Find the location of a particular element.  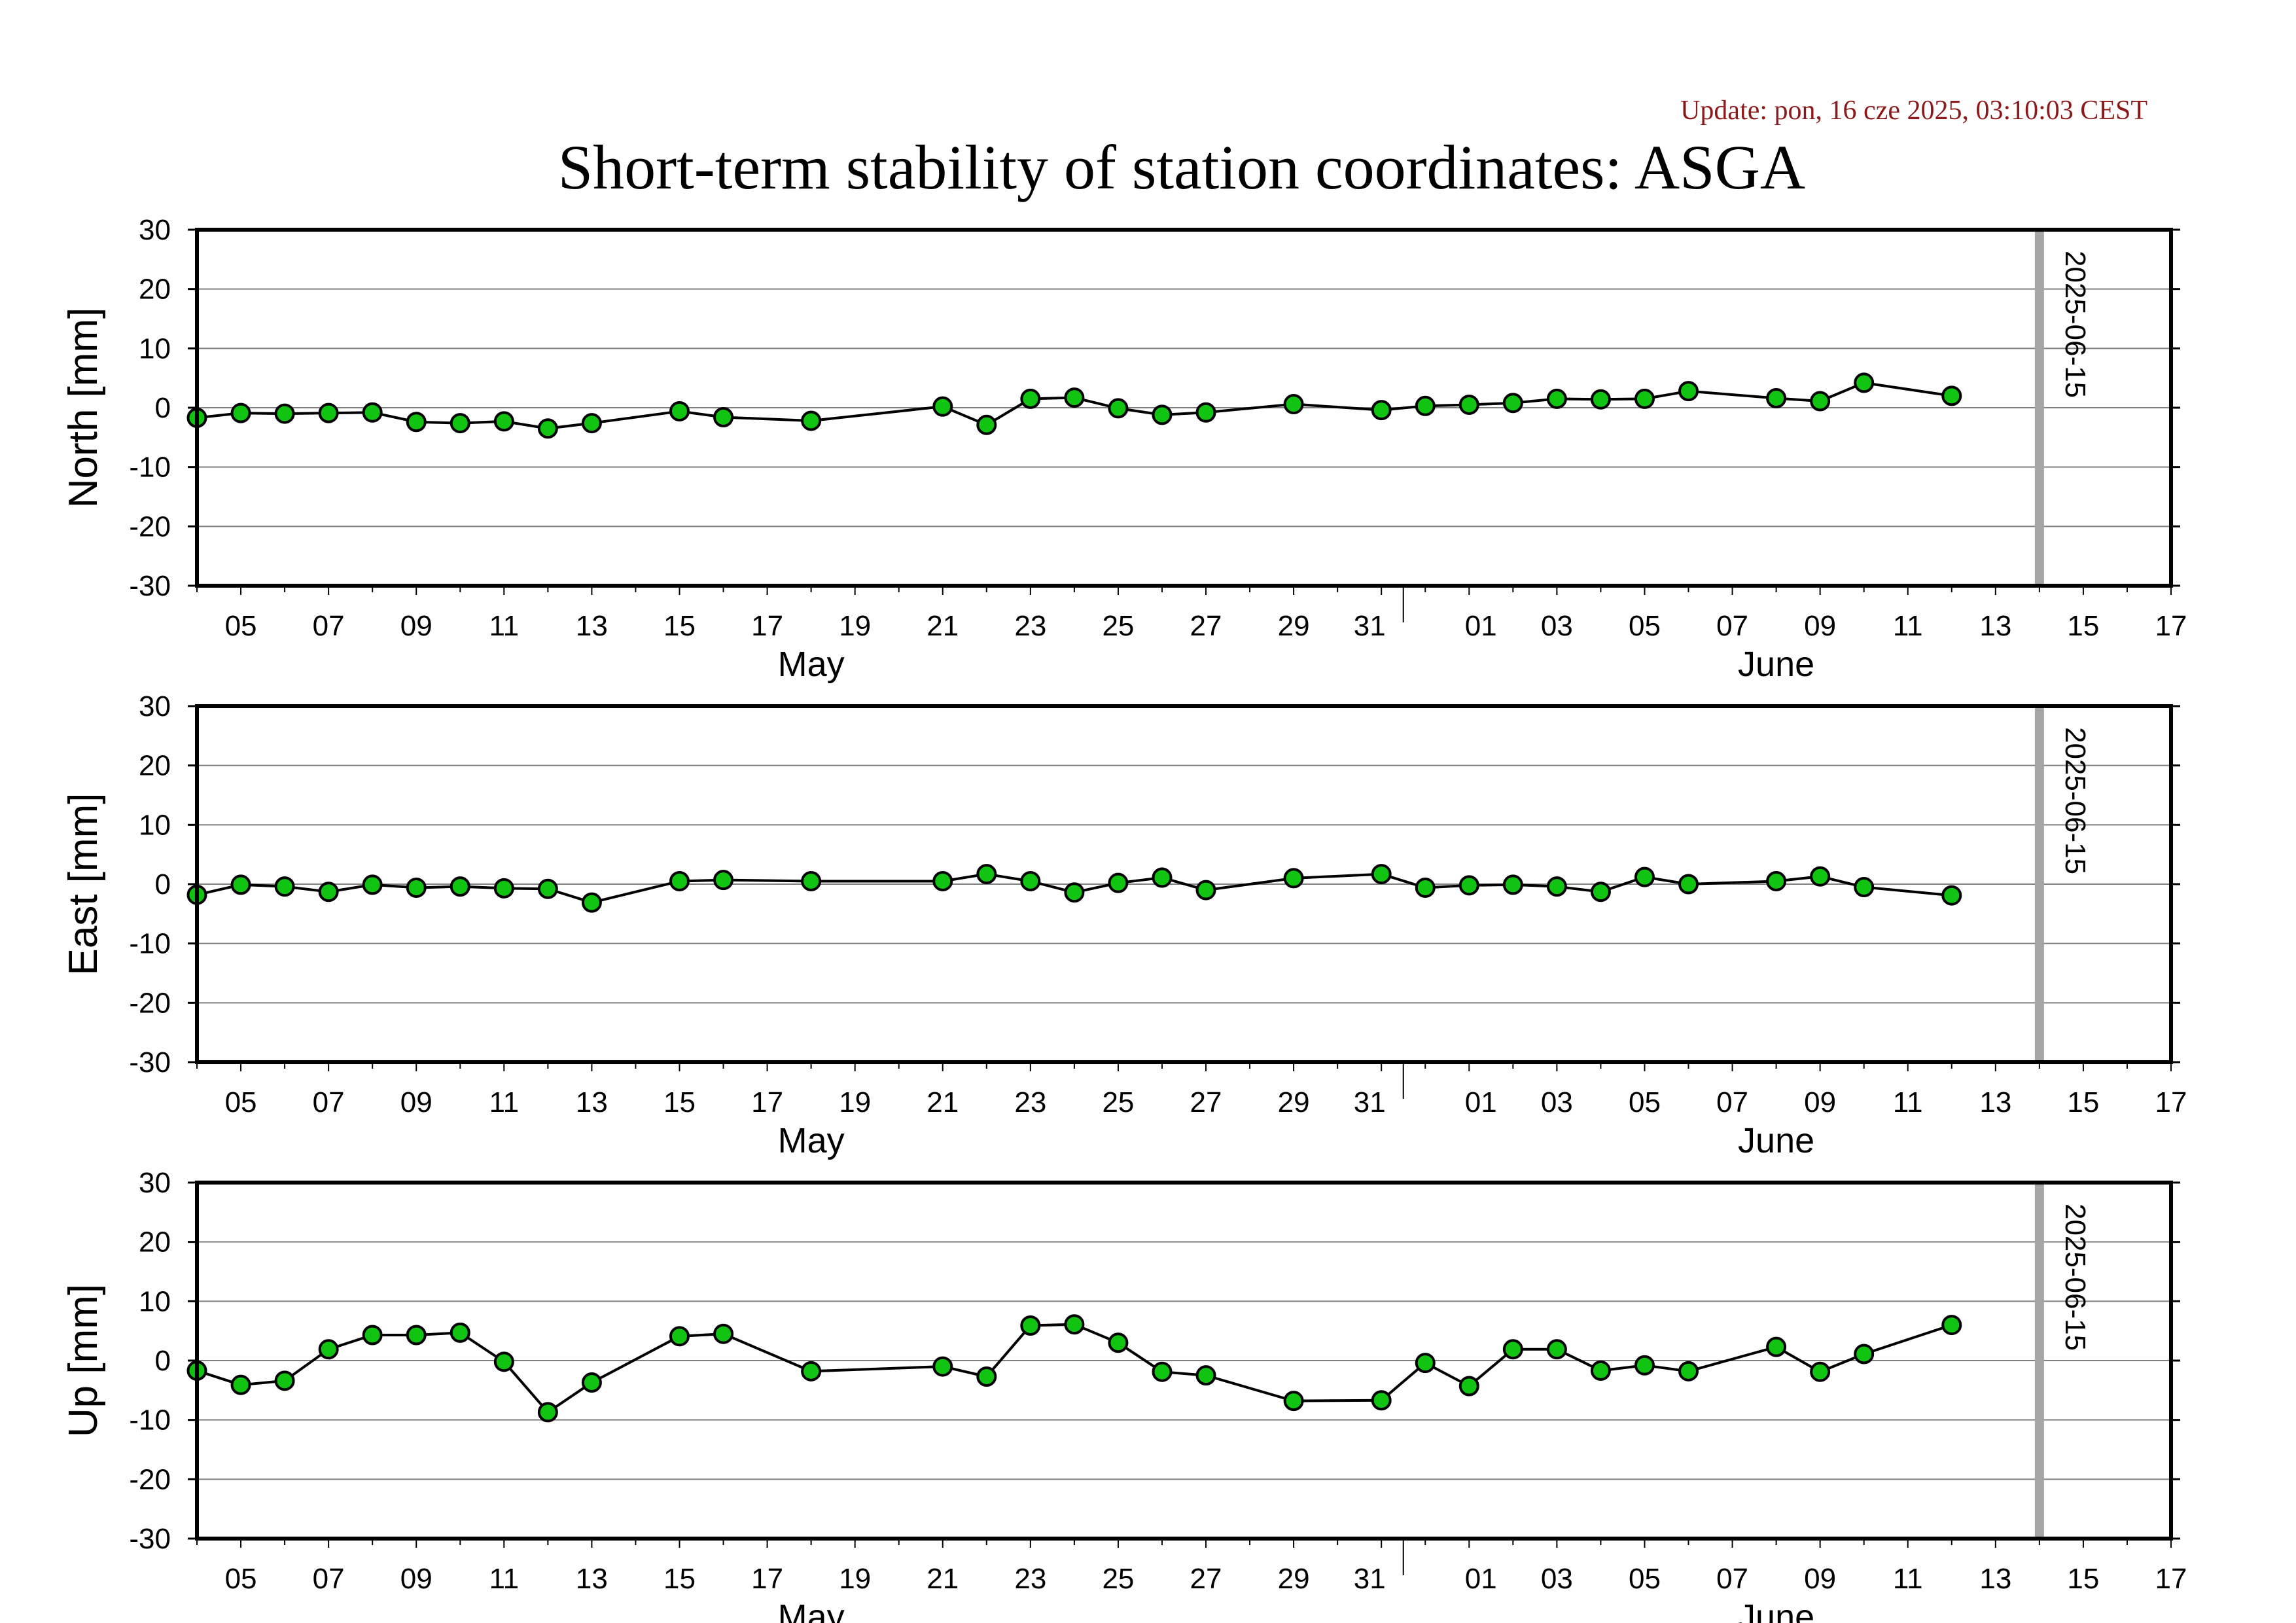

month-label: May is located at coordinates (811, 664).